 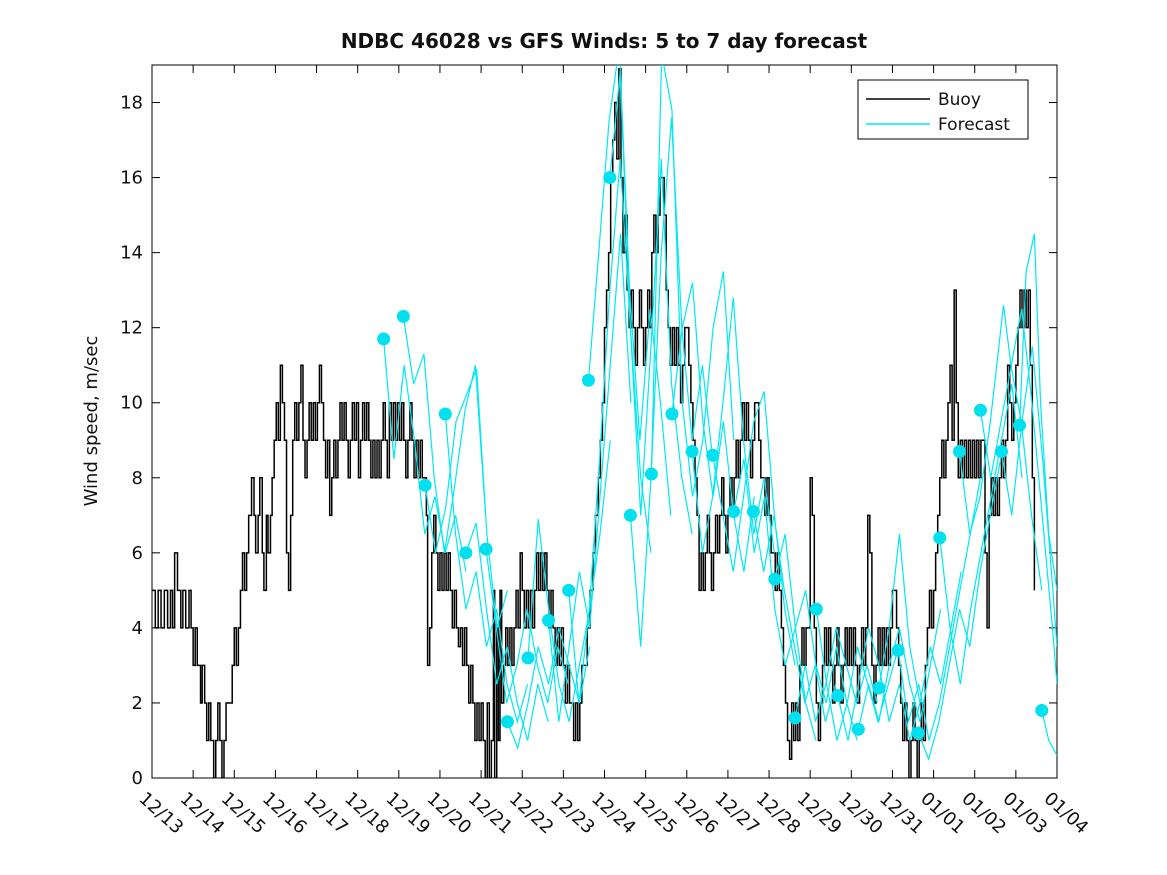 What do you see at coordinates (137, 703) in the screenshot?
I see `y-tick-label: 2` at bounding box center [137, 703].